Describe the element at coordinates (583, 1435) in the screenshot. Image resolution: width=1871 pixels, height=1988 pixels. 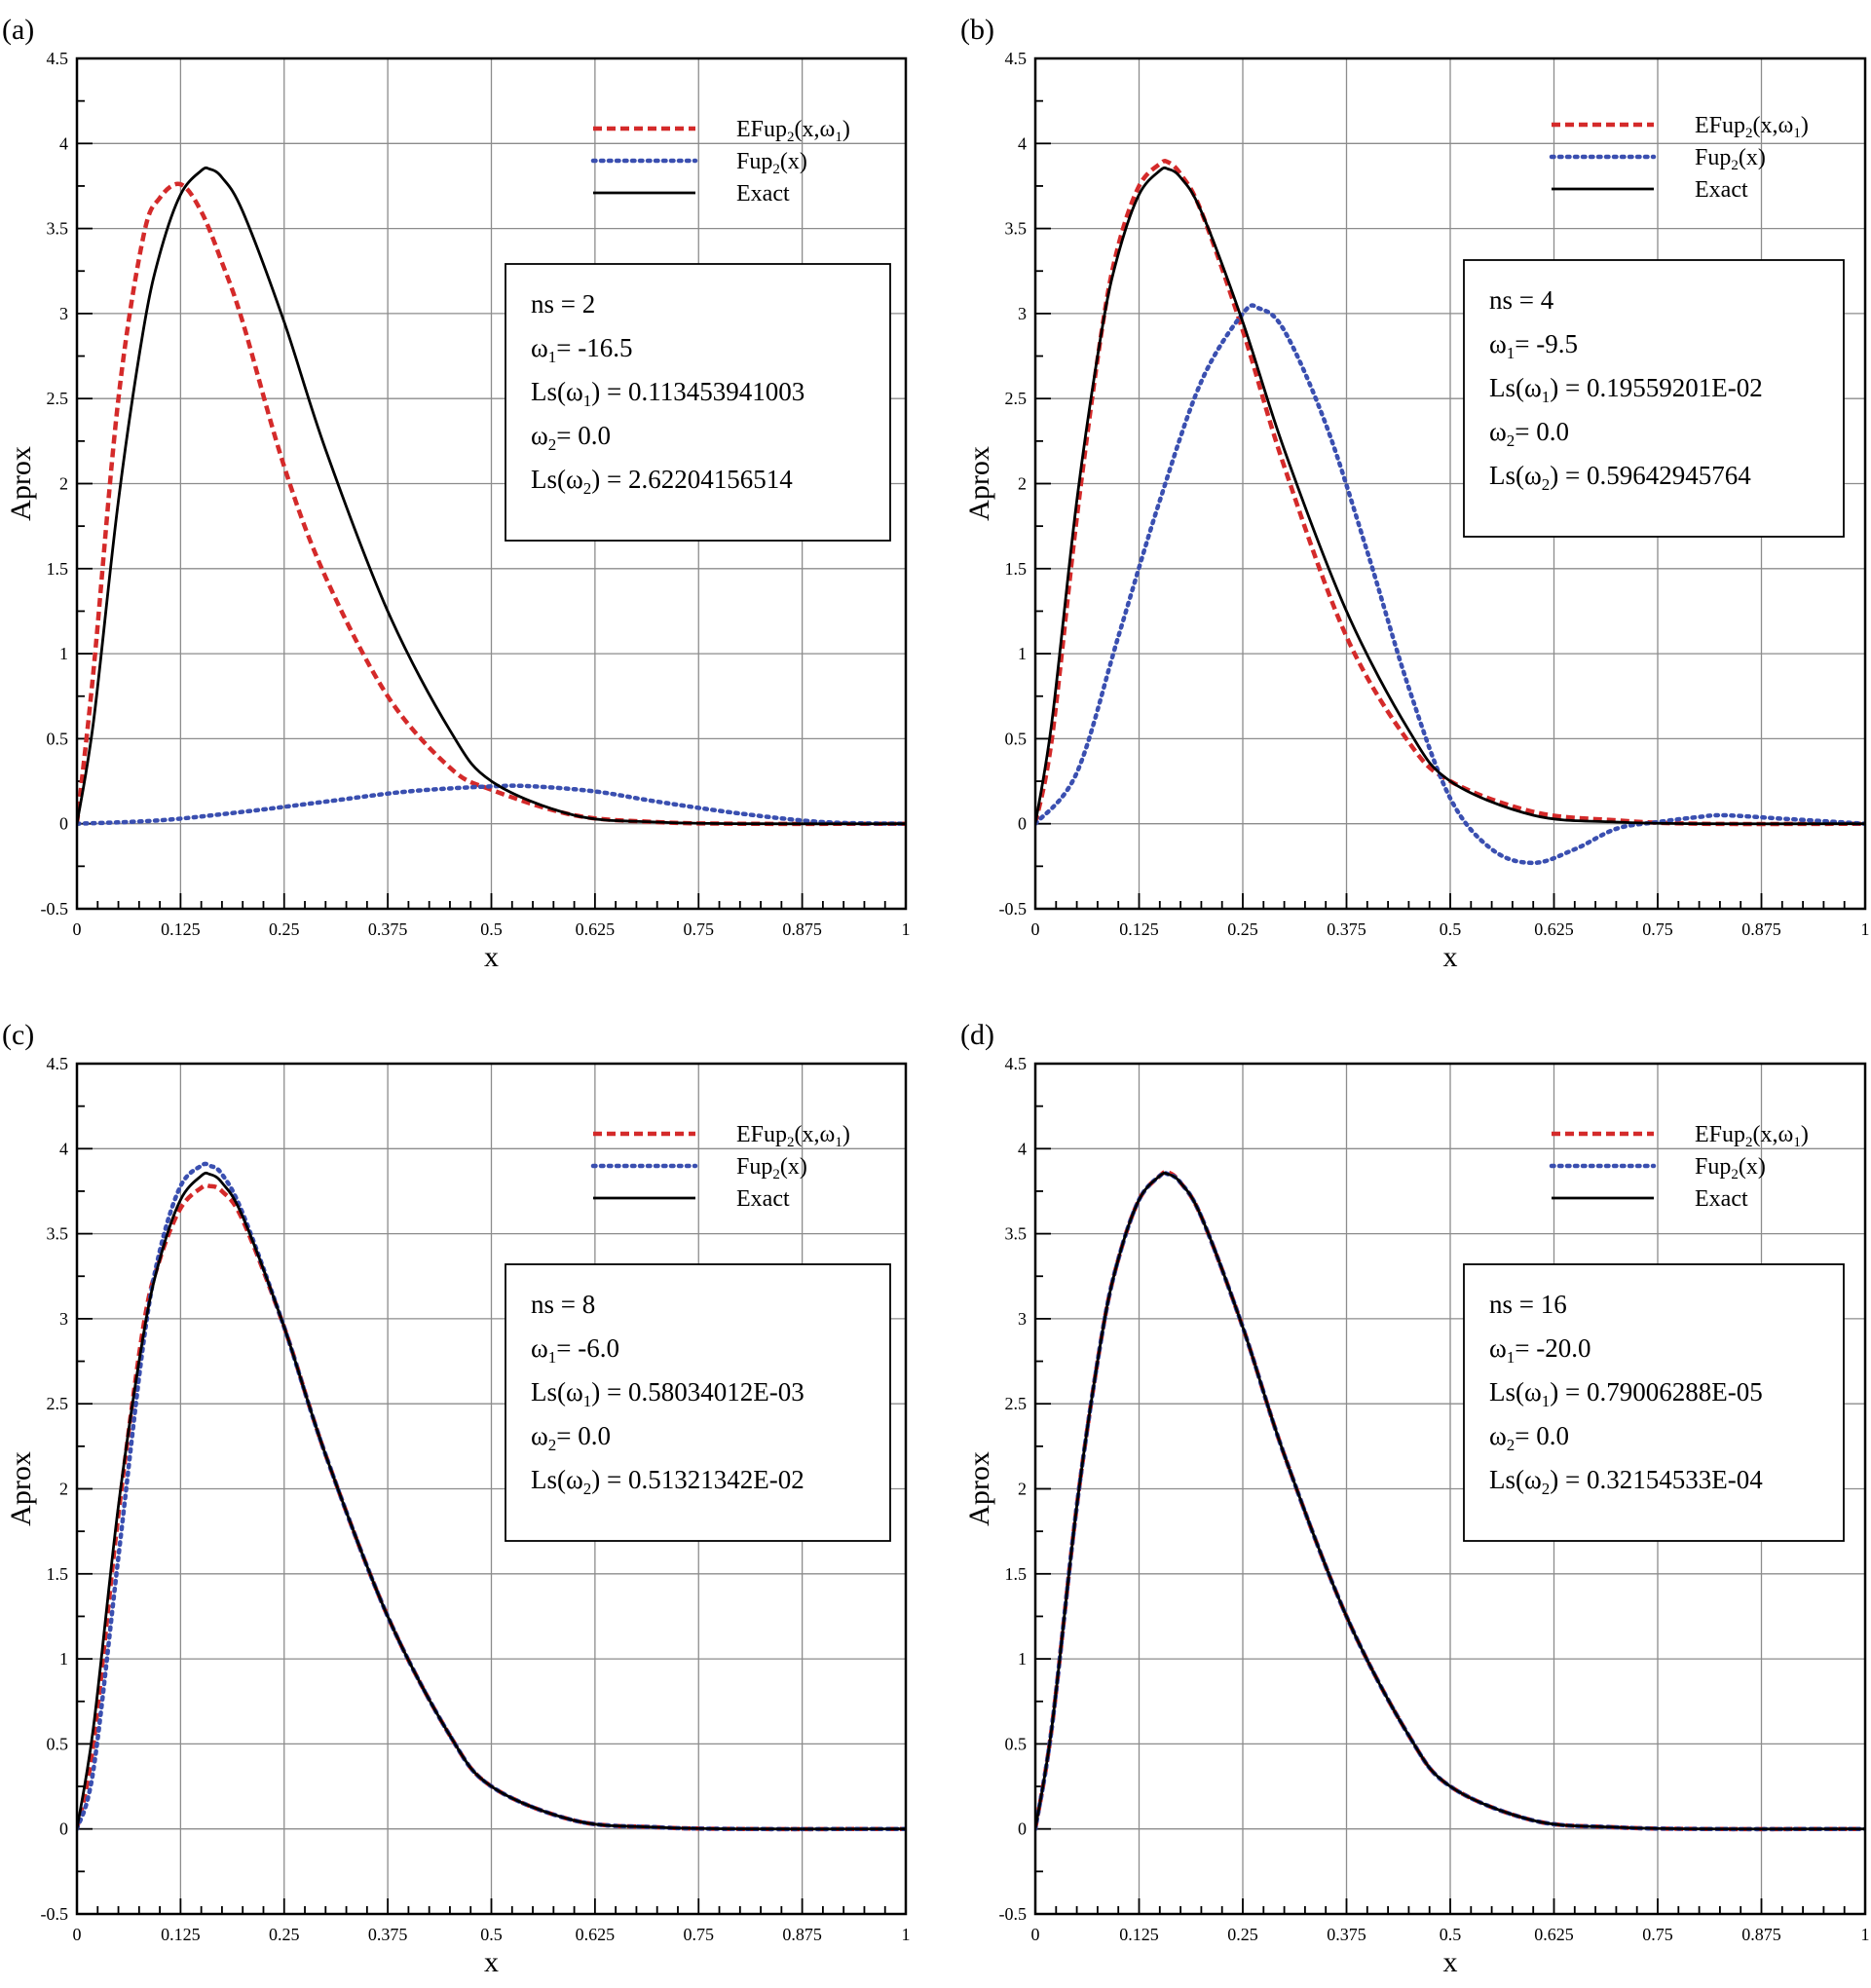
I see `info-text: = 0.0` at that location.